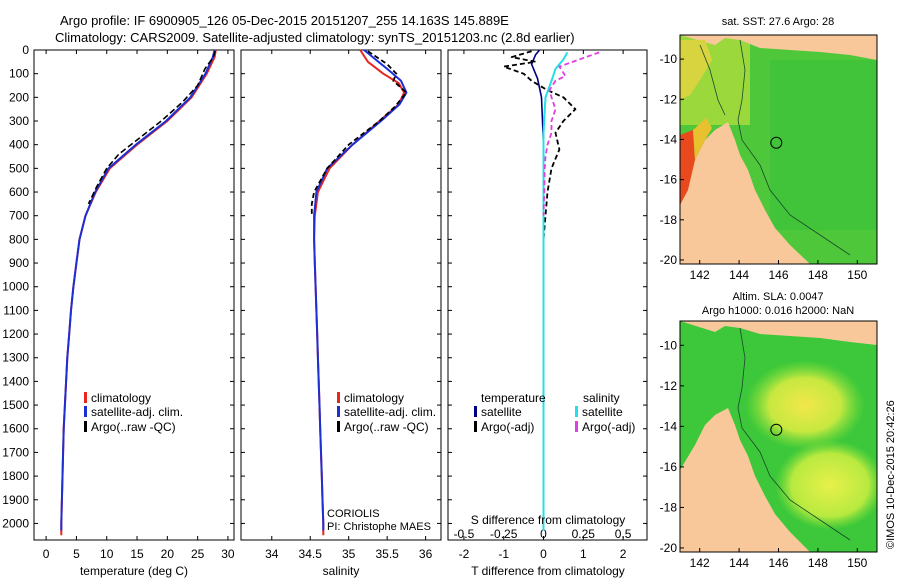 The image size is (900, 580). I want to click on x-tick-label: 25, so click(198, 554).